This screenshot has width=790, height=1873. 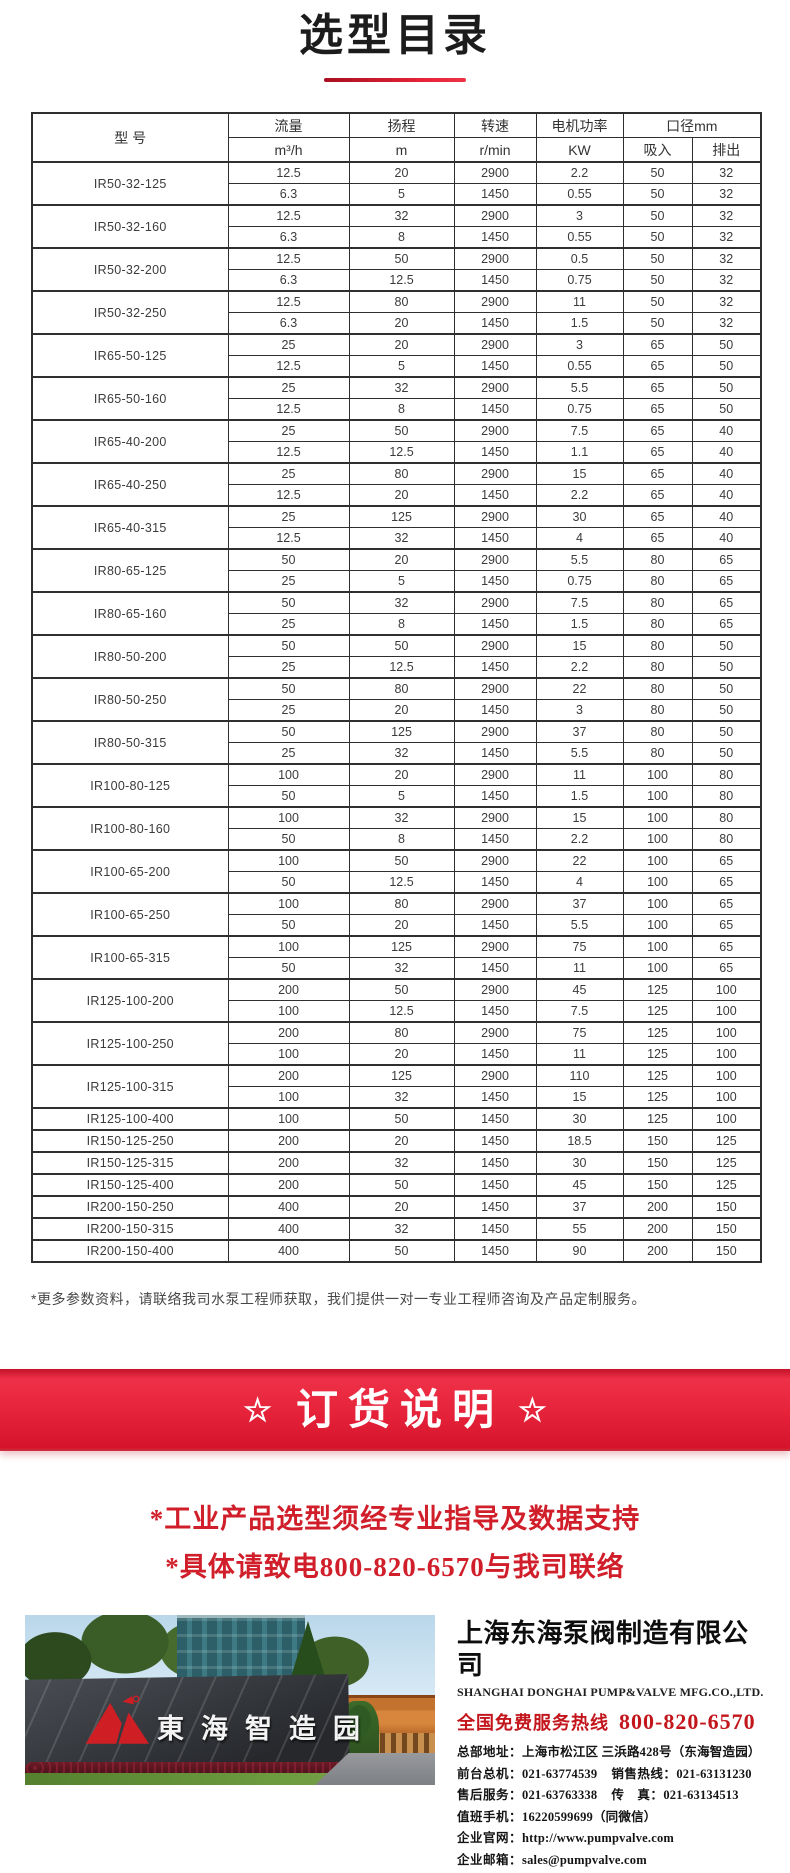 What do you see at coordinates (579, 581) in the screenshot?
I see `spec-cell: 0.75` at bounding box center [579, 581].